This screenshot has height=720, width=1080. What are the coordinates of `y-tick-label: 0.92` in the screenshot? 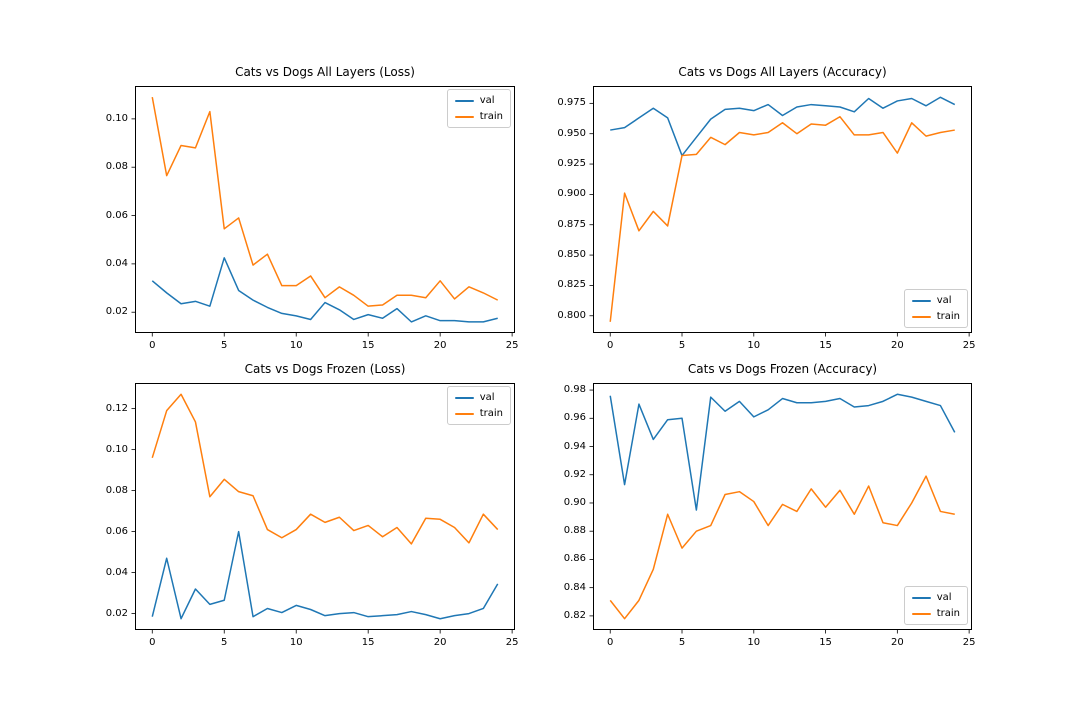 It's located at (574, 474).